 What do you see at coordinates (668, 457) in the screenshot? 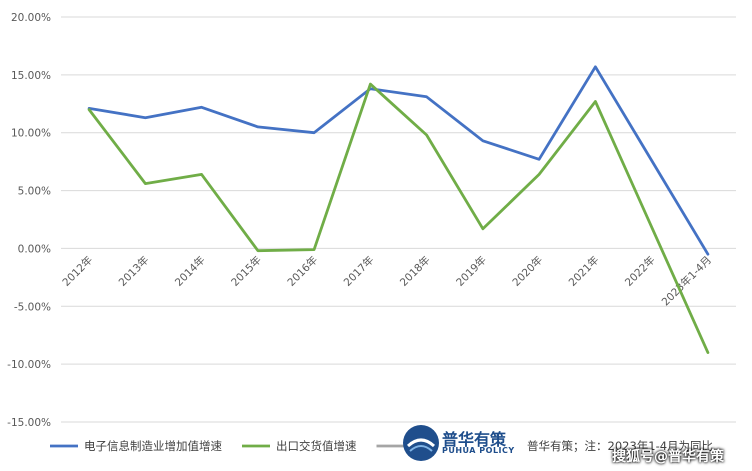
I see `watermark: 搜狐号@普华有策` at bounding box center [668, 457].